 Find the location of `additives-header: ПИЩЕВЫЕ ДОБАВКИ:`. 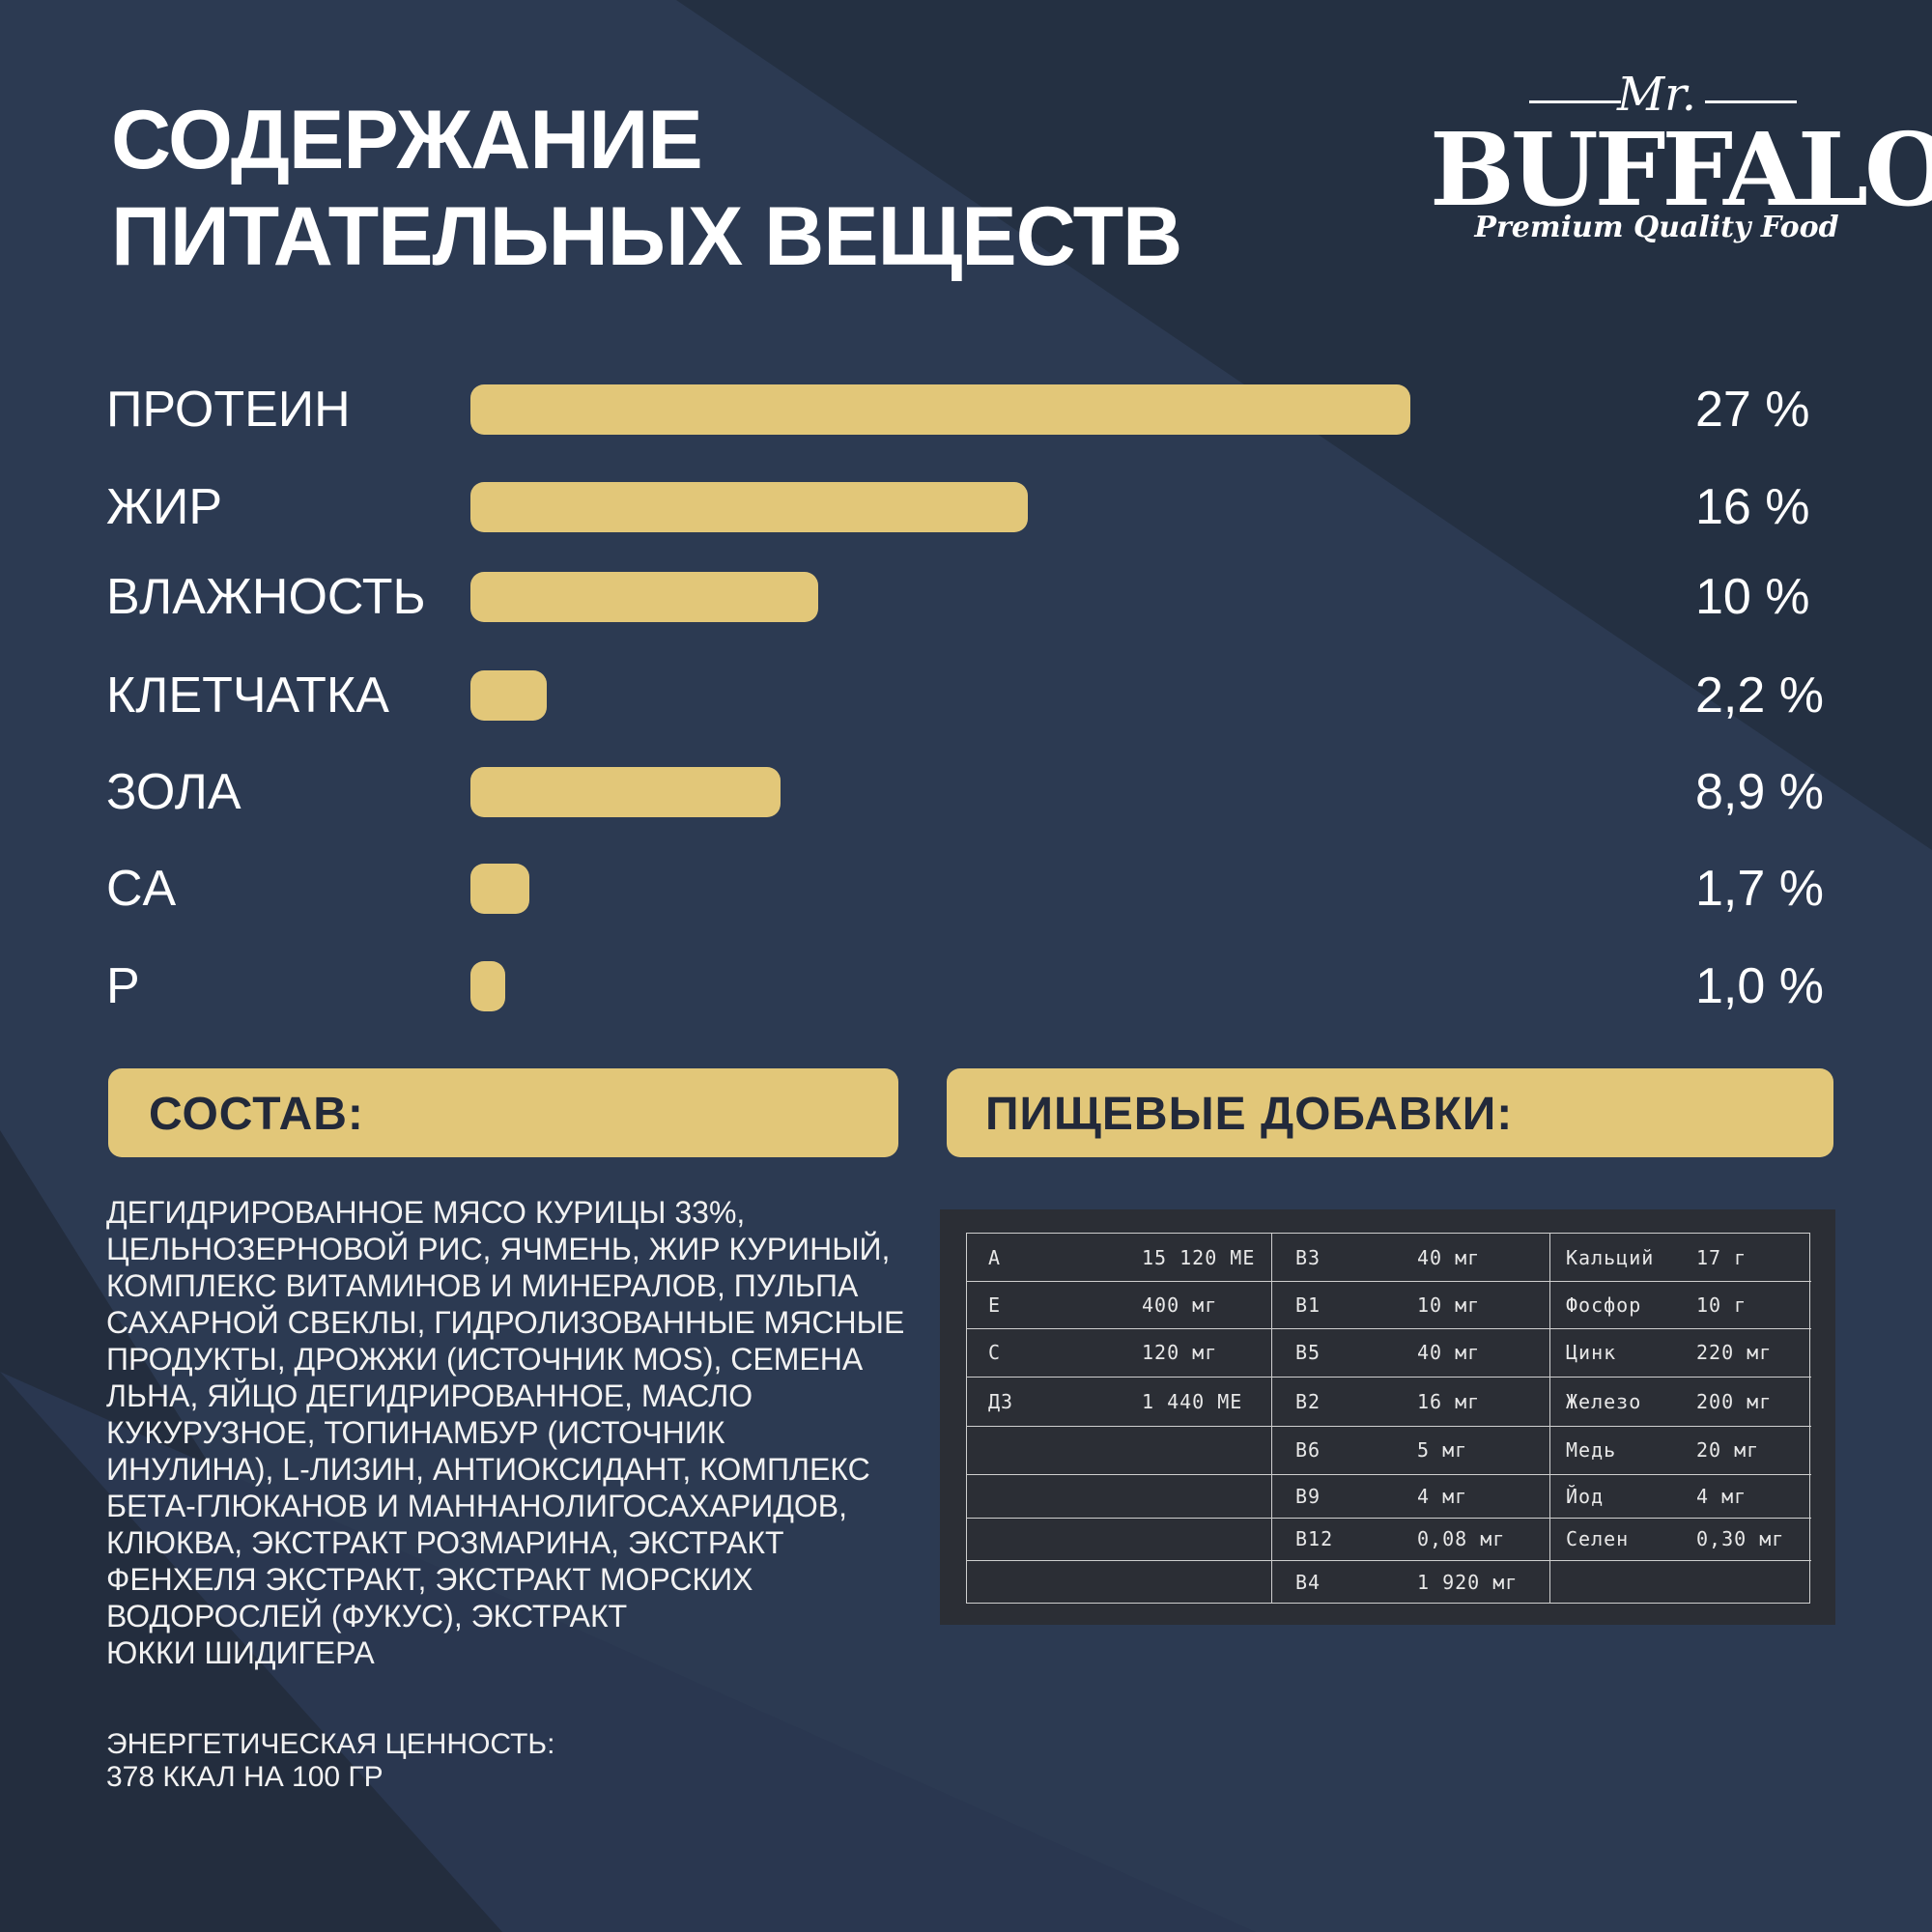

additives-header: ПИЩЕВЫЕ ДОБАВКИ: is located at coordinates (1390, 1112).